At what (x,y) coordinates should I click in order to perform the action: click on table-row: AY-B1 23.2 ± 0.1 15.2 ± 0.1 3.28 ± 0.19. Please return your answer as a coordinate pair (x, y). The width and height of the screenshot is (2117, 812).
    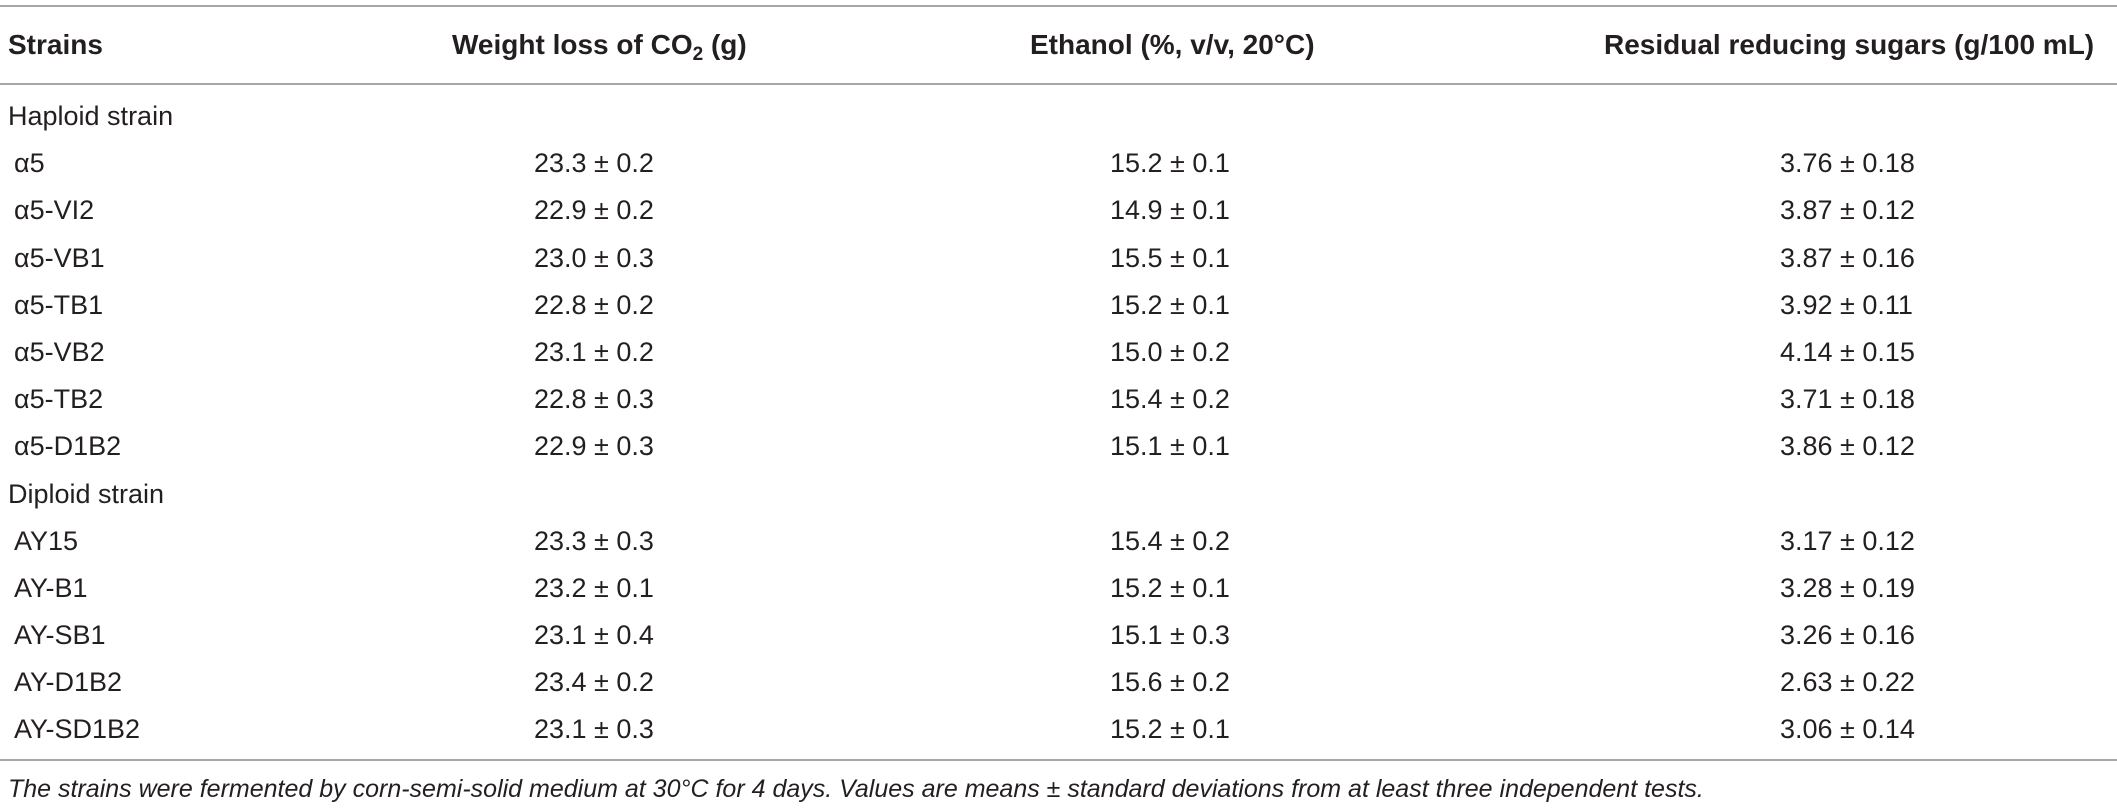
    Looking at the image, I should click on (1058, 588).